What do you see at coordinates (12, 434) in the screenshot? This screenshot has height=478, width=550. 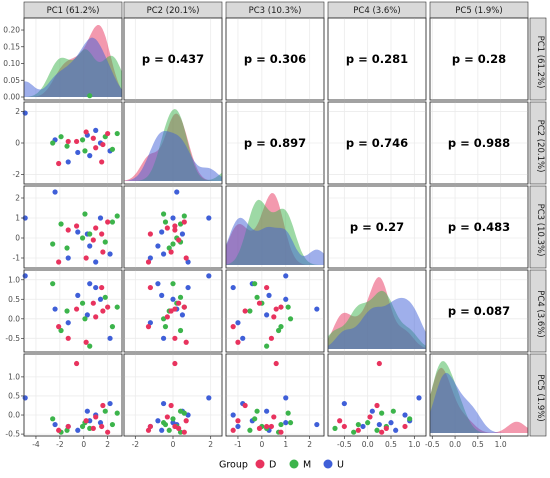 I see `y-tick-label: -0.5` at bounding box center [12, 434].